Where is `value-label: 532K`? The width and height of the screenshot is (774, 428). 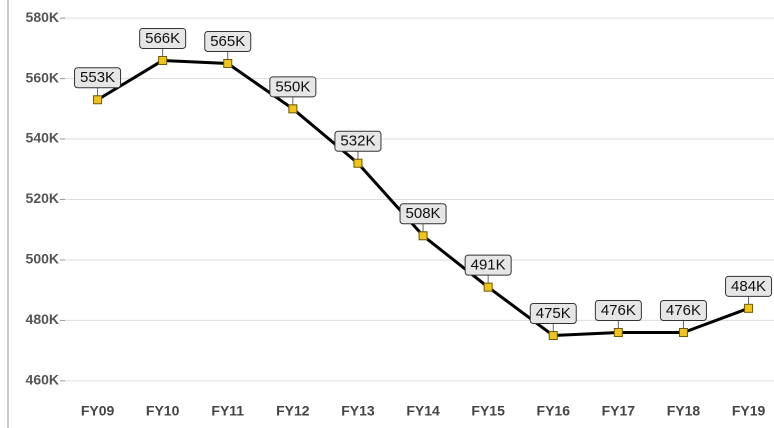 value-label: 532K is located at coordinates (357, 141).